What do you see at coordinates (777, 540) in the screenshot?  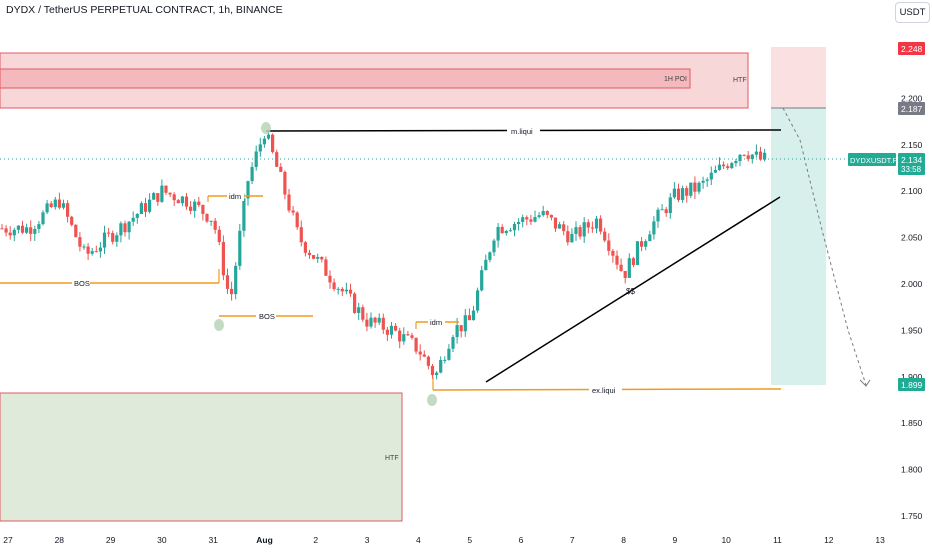 I see `time-tick-label: 11` at bounding box center [777, 540].